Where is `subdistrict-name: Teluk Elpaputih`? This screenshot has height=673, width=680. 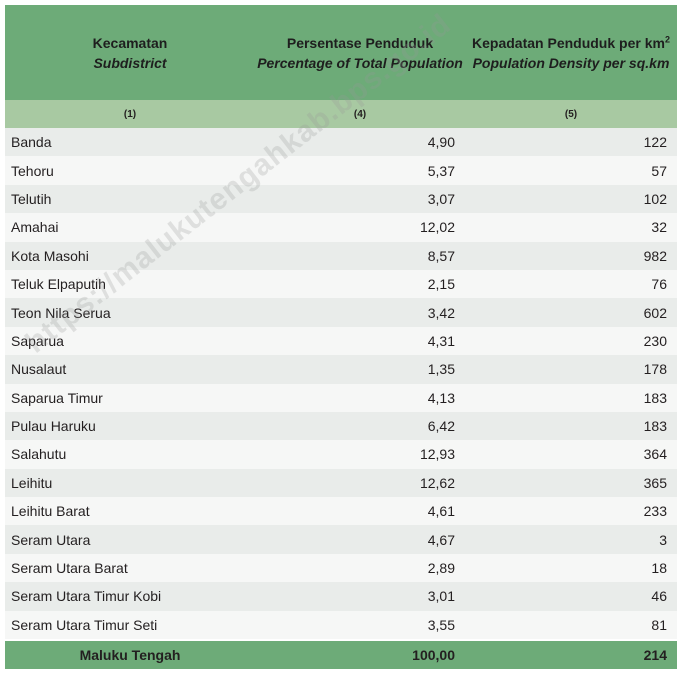 subdistrict-name: Teluk Elpaputih is located at coordinates (58, 284).